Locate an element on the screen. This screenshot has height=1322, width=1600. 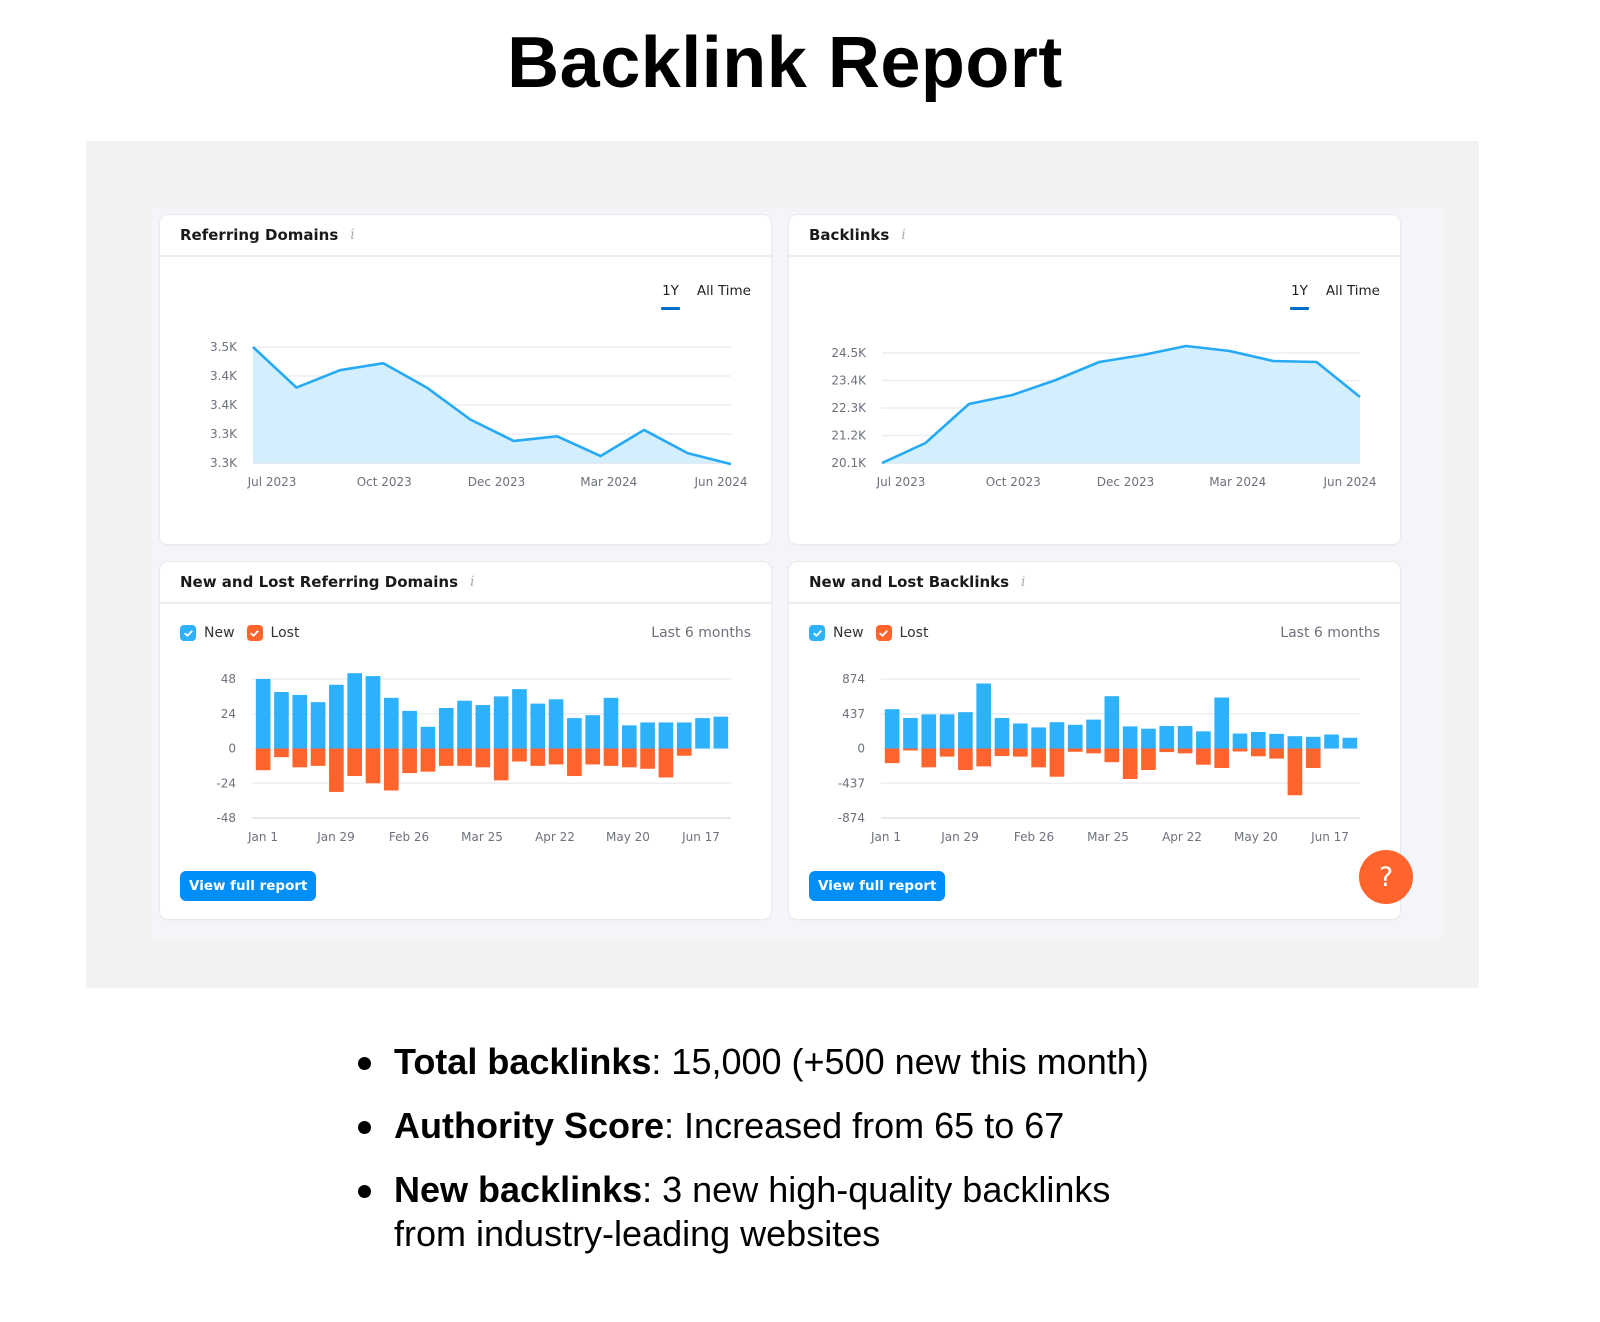
question-mark-icon: ? is located at coordinates (1386, 877).